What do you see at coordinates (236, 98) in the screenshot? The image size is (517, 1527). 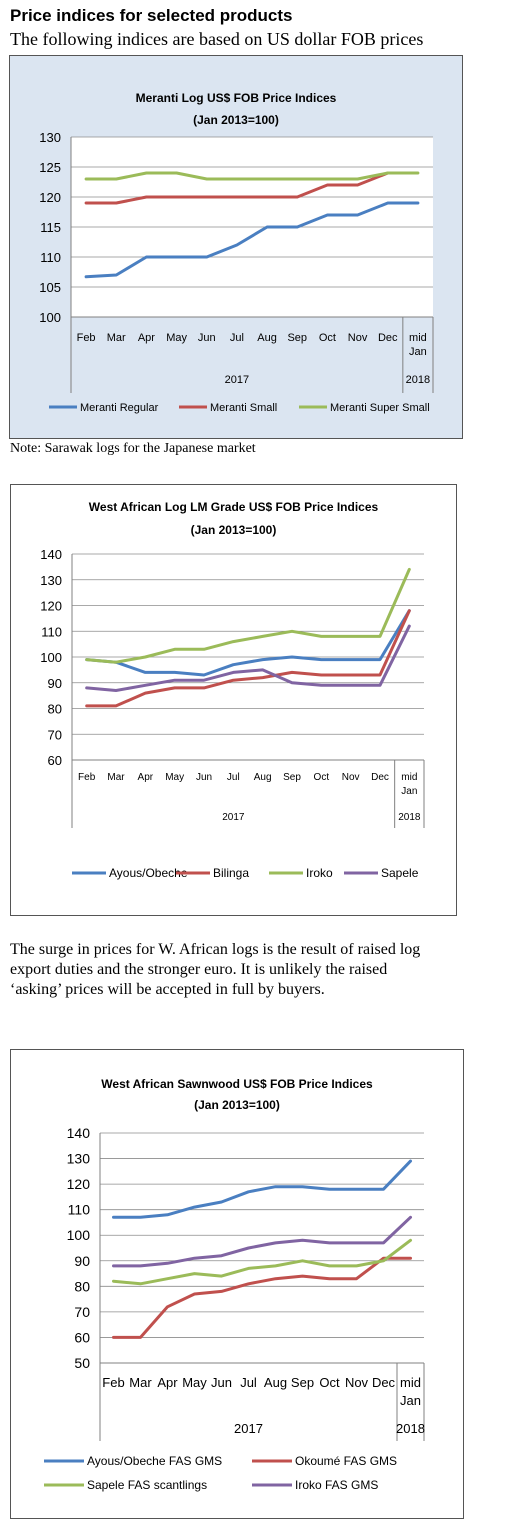 I see `chart-title: Meranti Log US$ FOB Price Indices` at bounding box center [236, 98].